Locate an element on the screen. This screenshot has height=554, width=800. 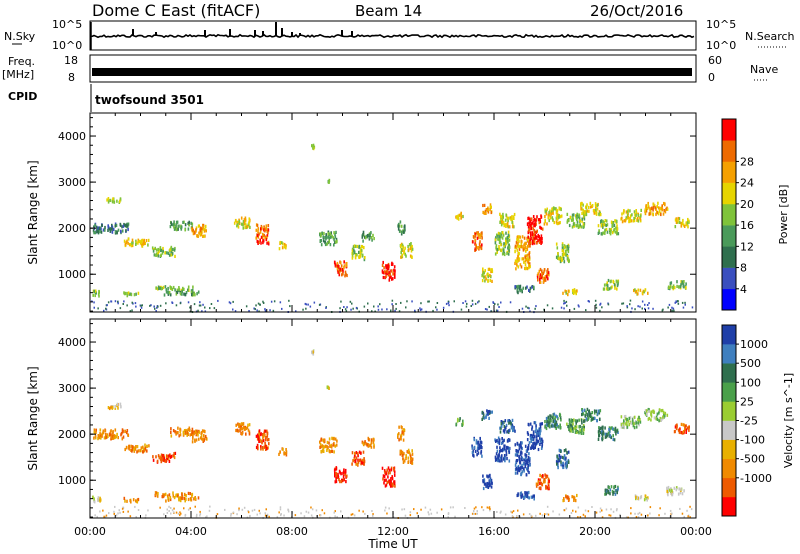
colorbar-tick-label: 25 is located at coordinates (747, 401).